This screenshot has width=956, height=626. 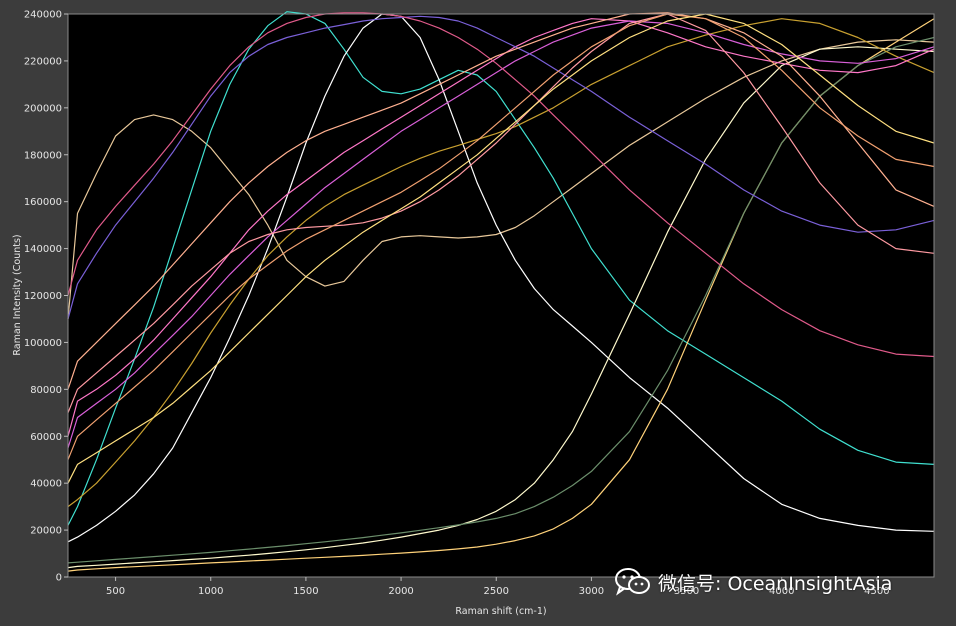 I want to click on watermark-text: 微信号: OceanInsightAsia, so click(x=775, y=583).